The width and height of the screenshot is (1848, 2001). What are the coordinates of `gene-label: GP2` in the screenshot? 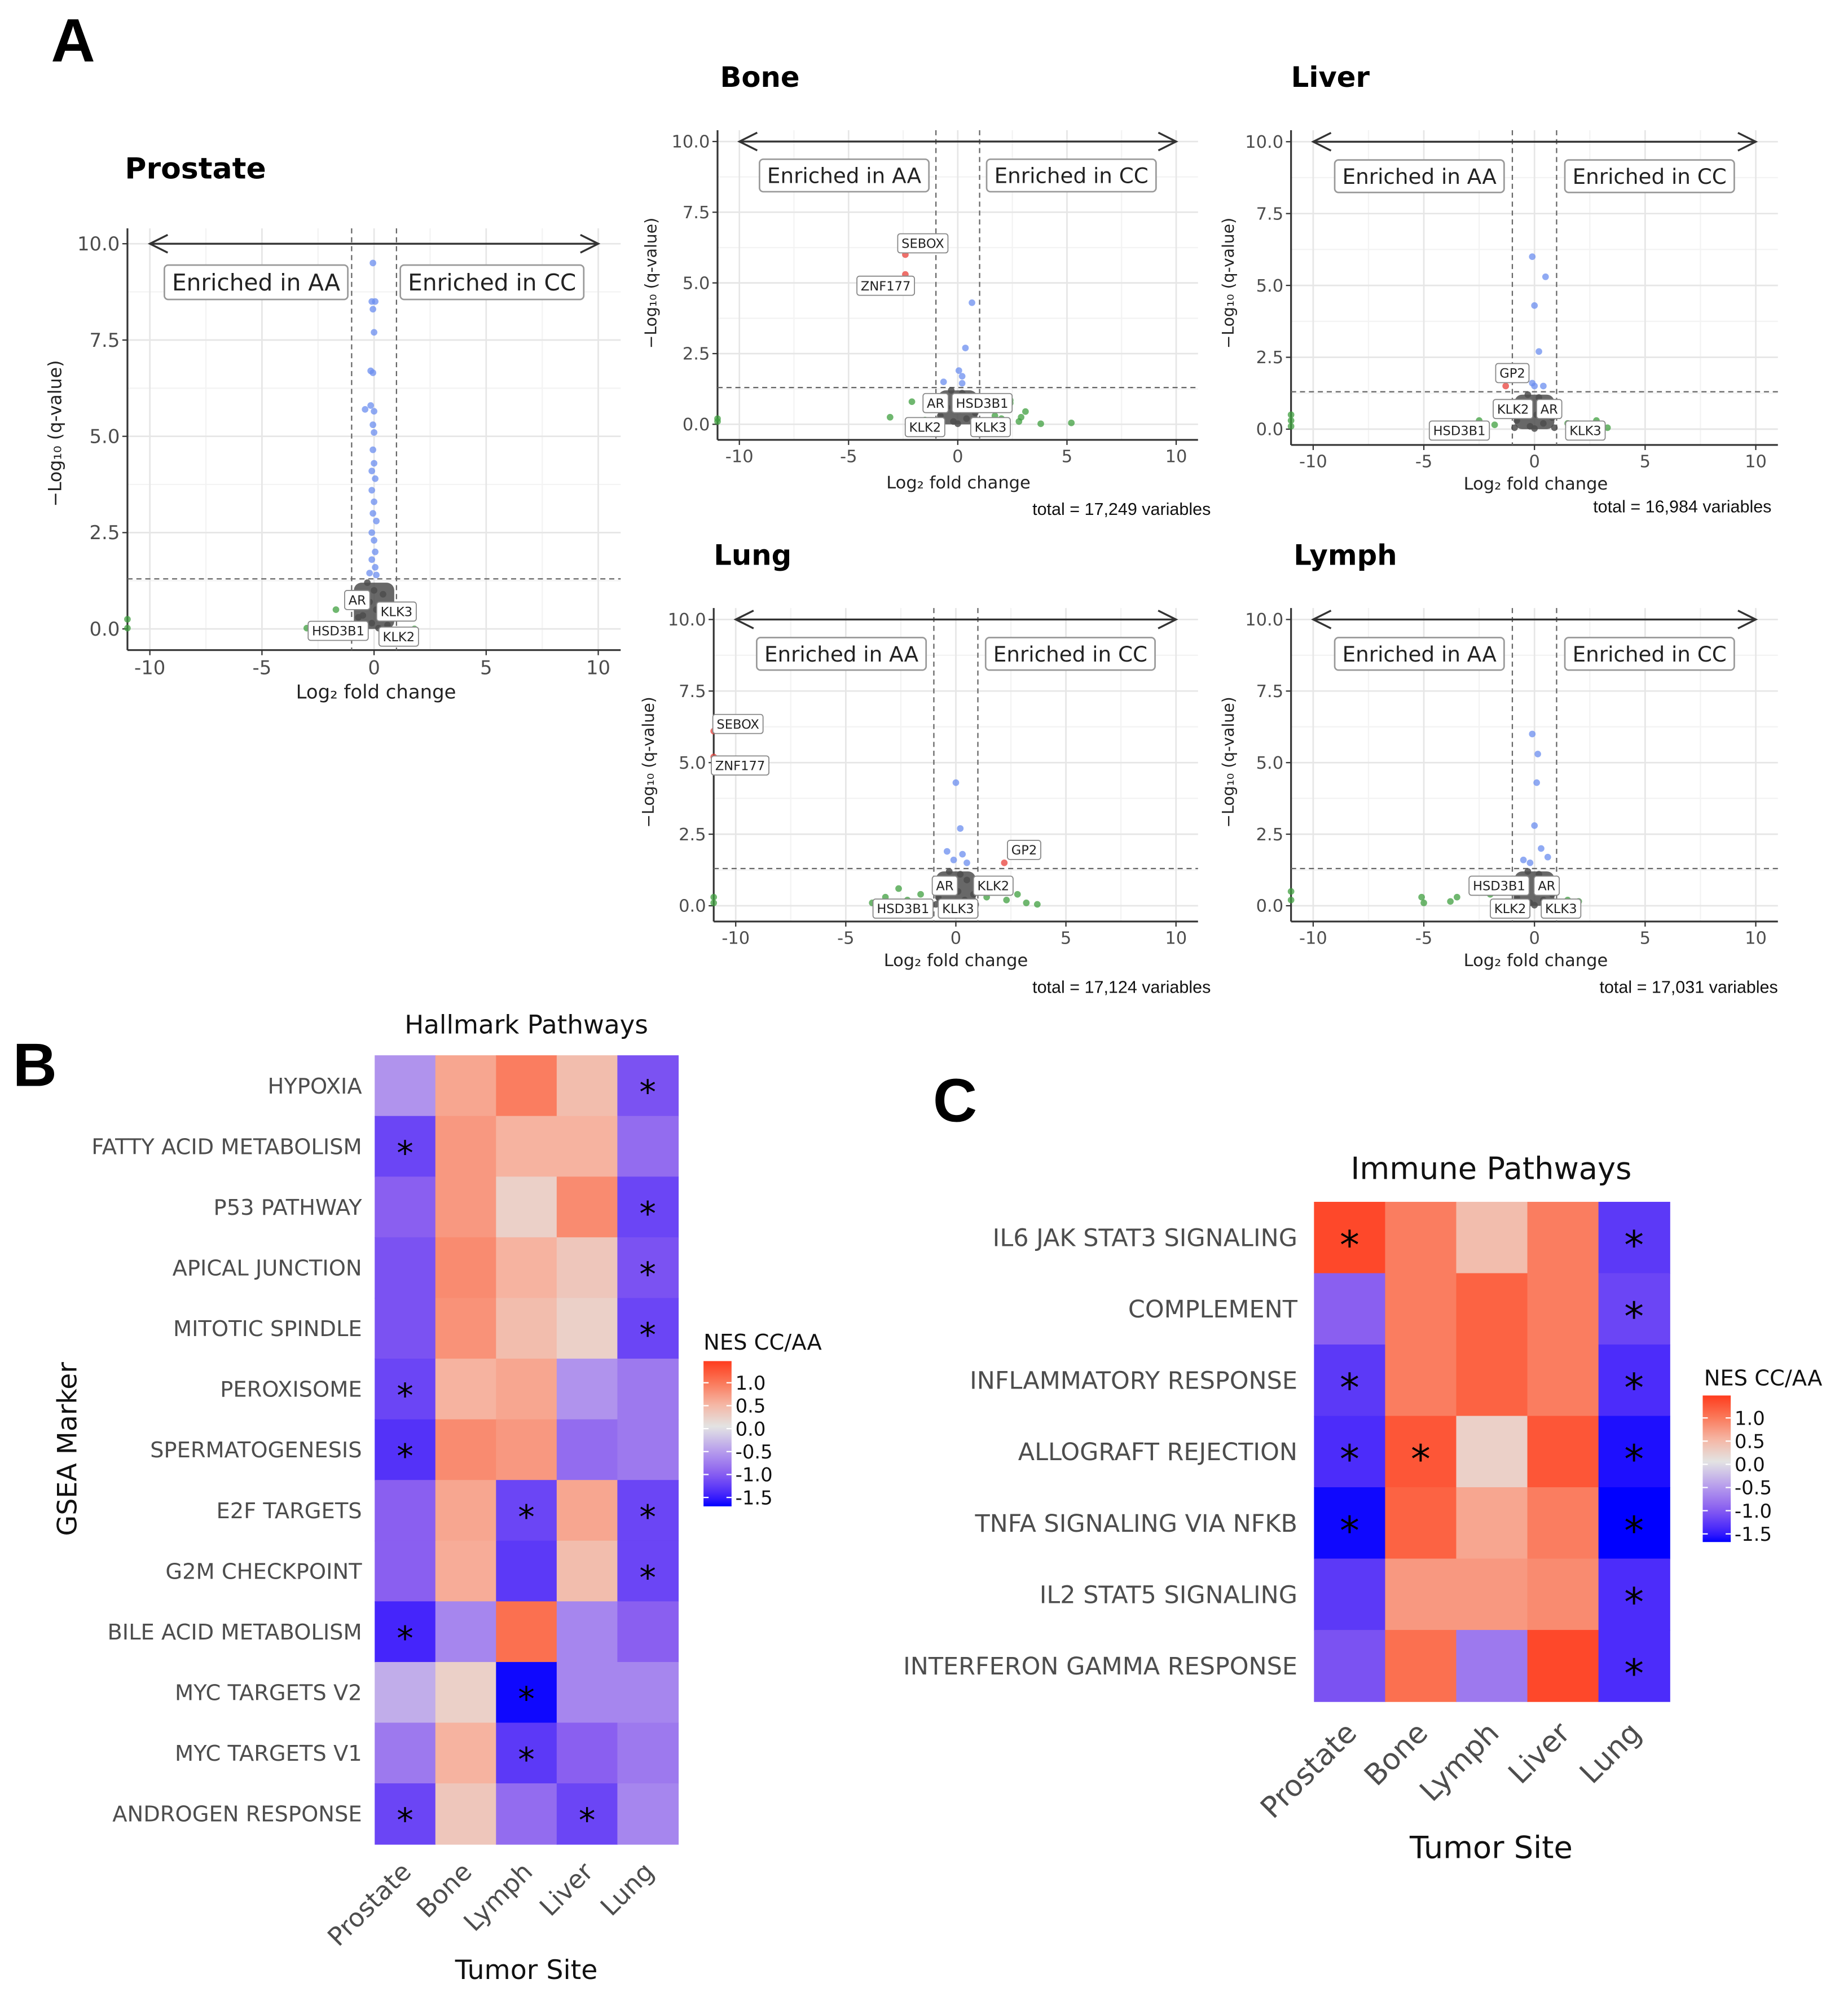 It's located at (1512, 374).